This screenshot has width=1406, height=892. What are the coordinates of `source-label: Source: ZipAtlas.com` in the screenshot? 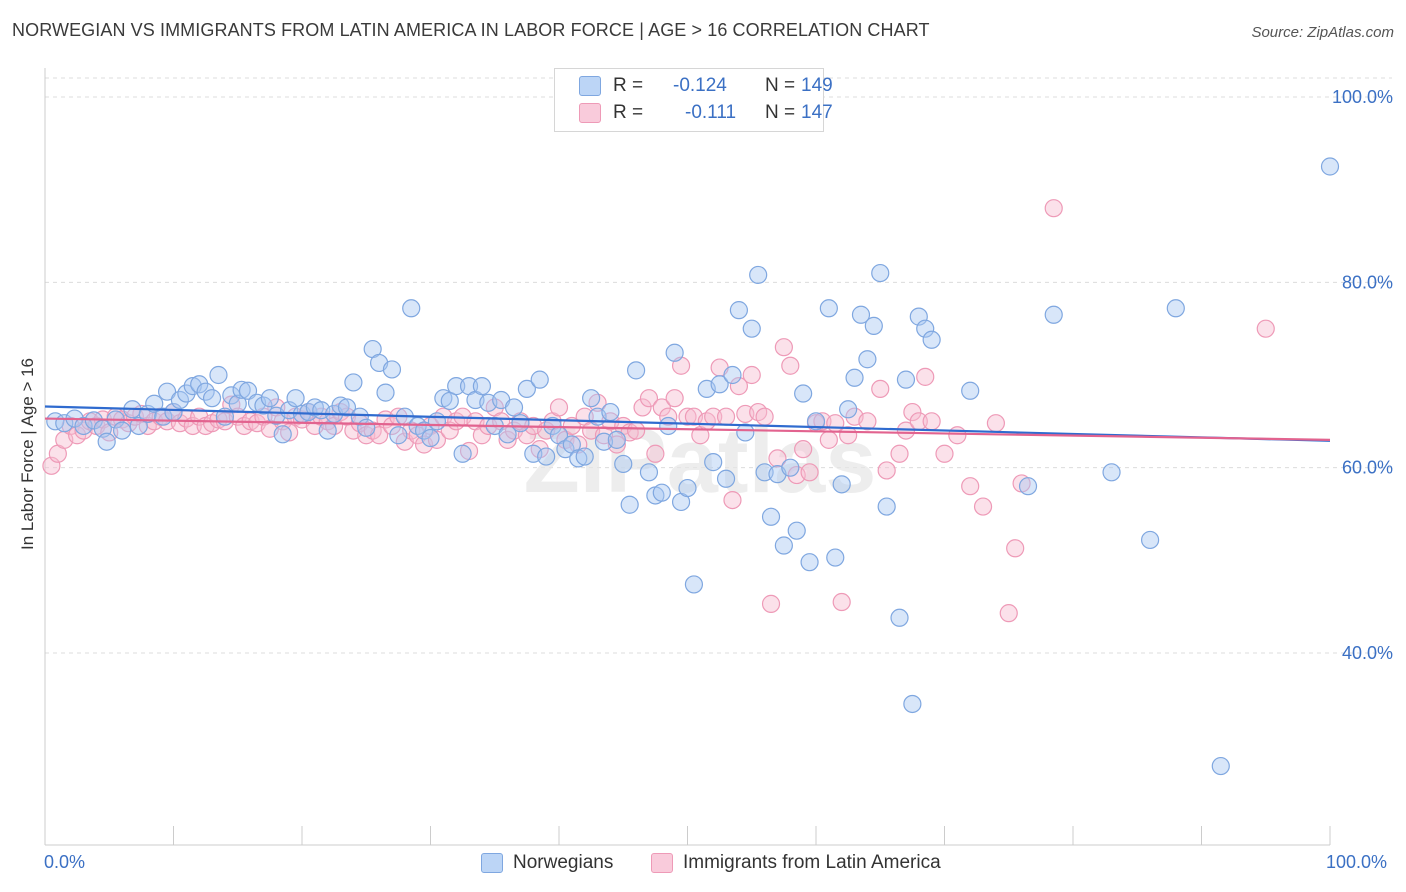 It's located at (1322, 32).